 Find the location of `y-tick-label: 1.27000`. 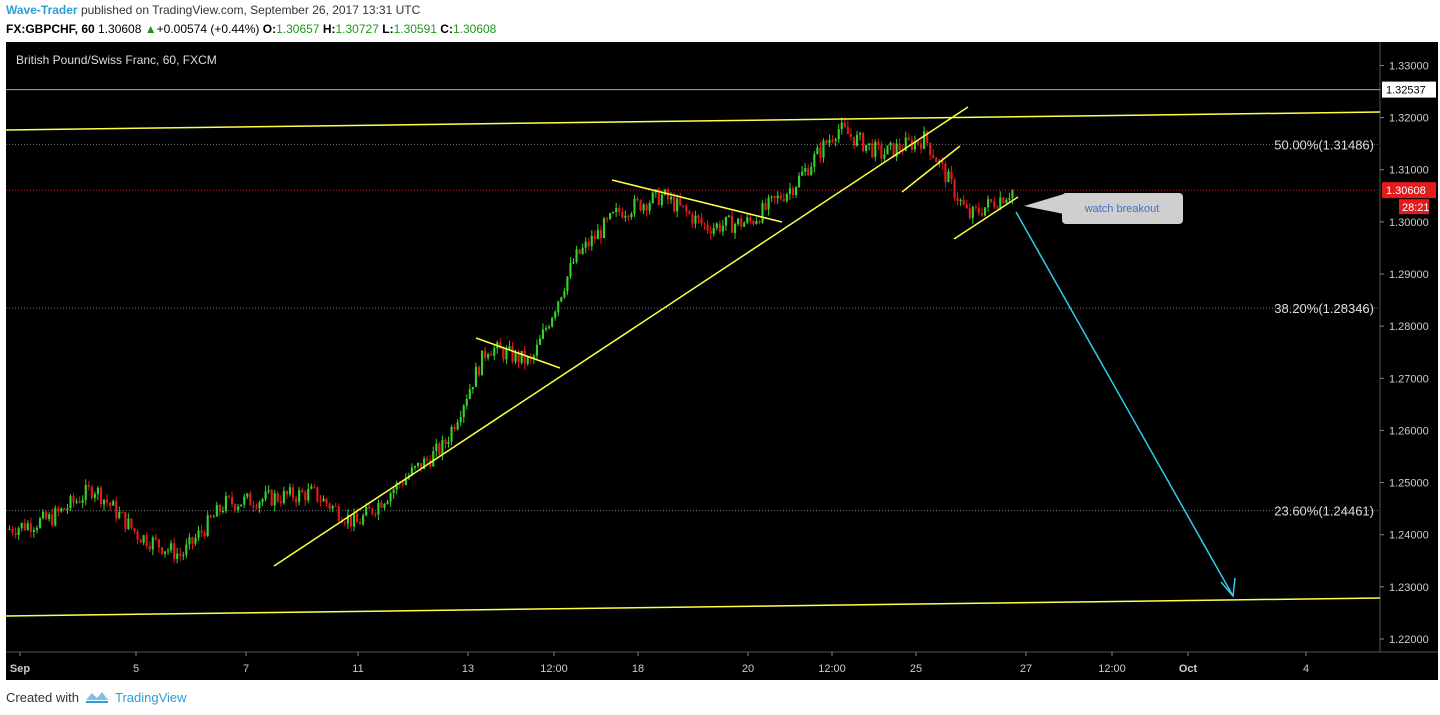

y-tick-label: 1.27000 is located at coordinates (1409, 379).